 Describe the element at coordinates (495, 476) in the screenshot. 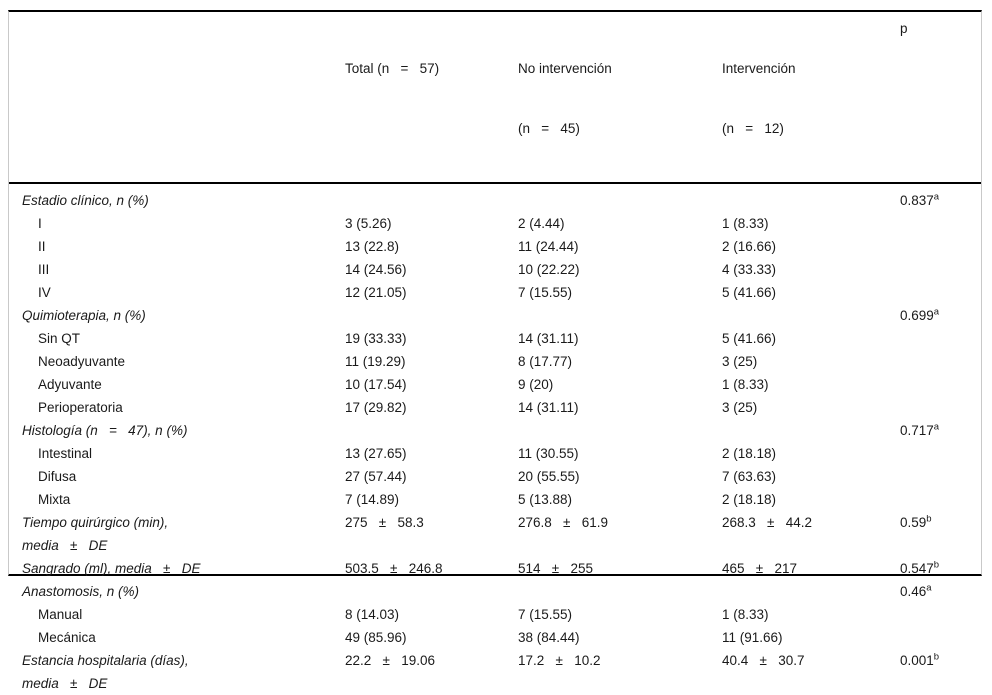

I see `table-row: Difusa 27 (57.44) 20 (55.55) 7 (63.63)` at that location.